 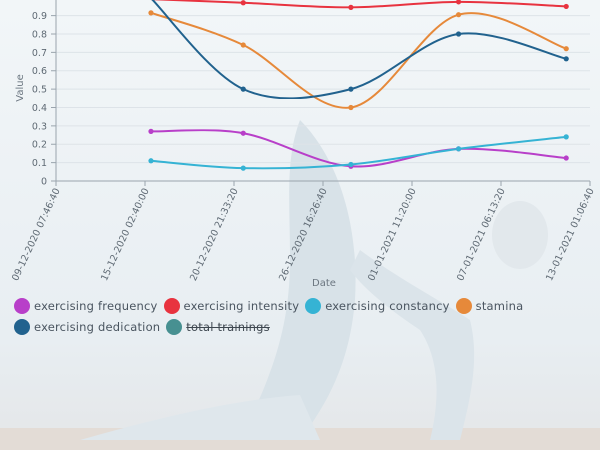 What do you see at coordinates (324, 283) in the screenshot?
I see `x-axis-label: Date` at bounding box center [324, 283].